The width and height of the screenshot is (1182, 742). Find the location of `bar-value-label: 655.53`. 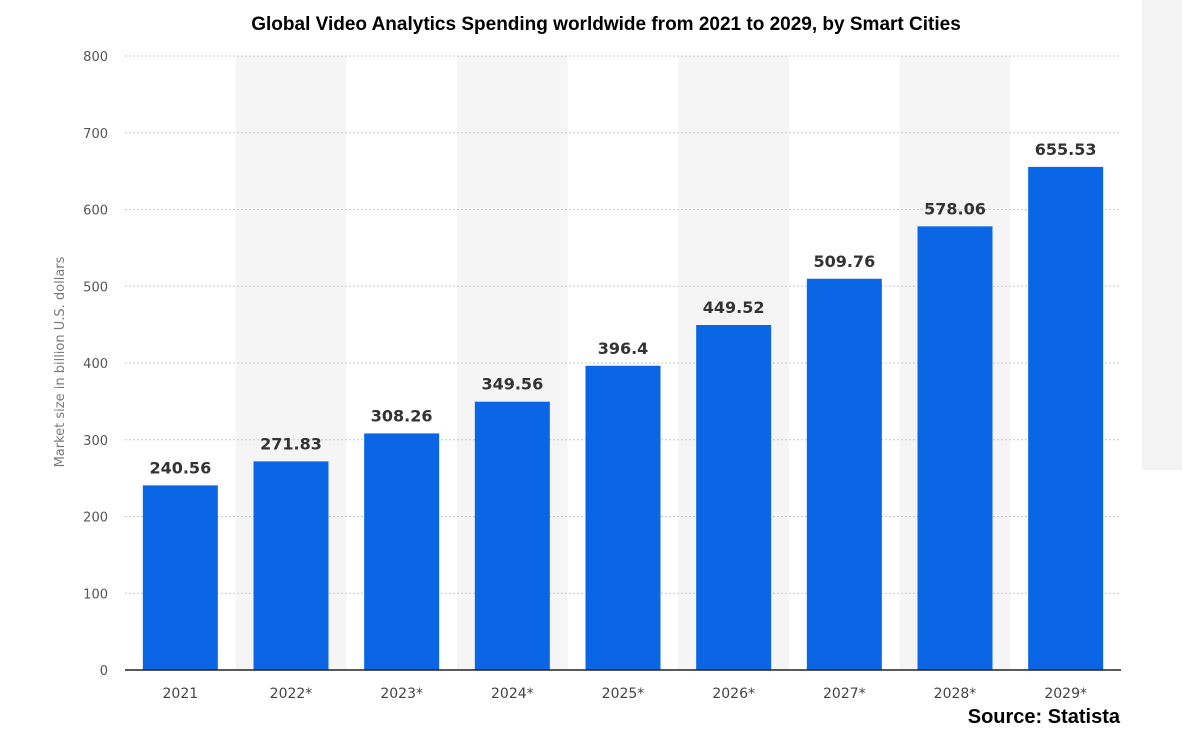

bar-value-label: 655.53 is located at coordinates (1066, 149).